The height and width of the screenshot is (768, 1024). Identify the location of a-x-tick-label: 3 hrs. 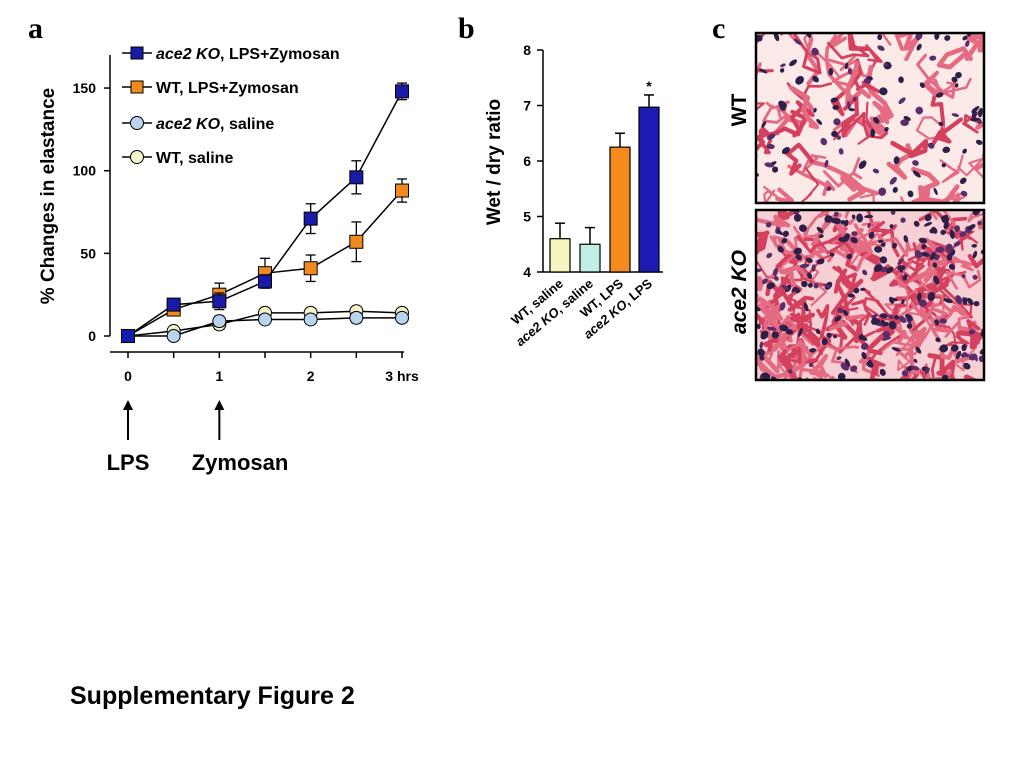
(402, 376).